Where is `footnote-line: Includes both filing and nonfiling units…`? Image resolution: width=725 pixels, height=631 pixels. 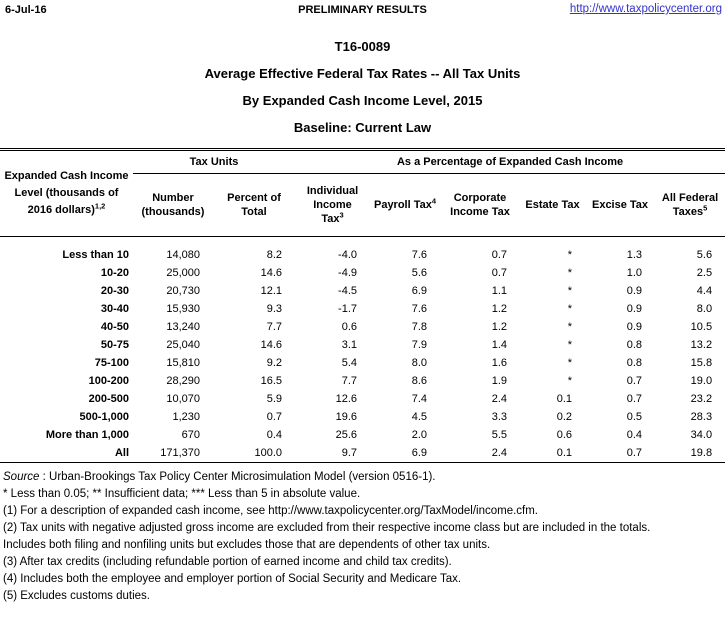 footnote-line: Includes both filing and nonfiling units… is located at coordinates (247, 545).